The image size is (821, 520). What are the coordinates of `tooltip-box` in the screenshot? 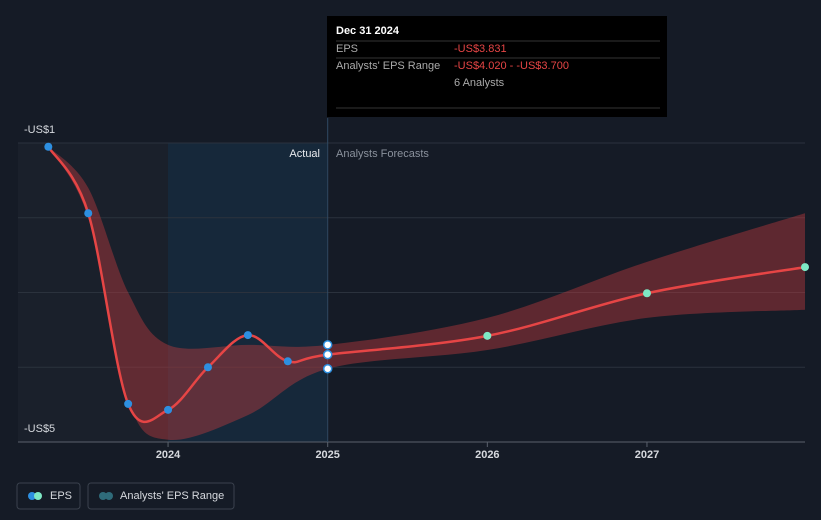 It's located at (497, 66).